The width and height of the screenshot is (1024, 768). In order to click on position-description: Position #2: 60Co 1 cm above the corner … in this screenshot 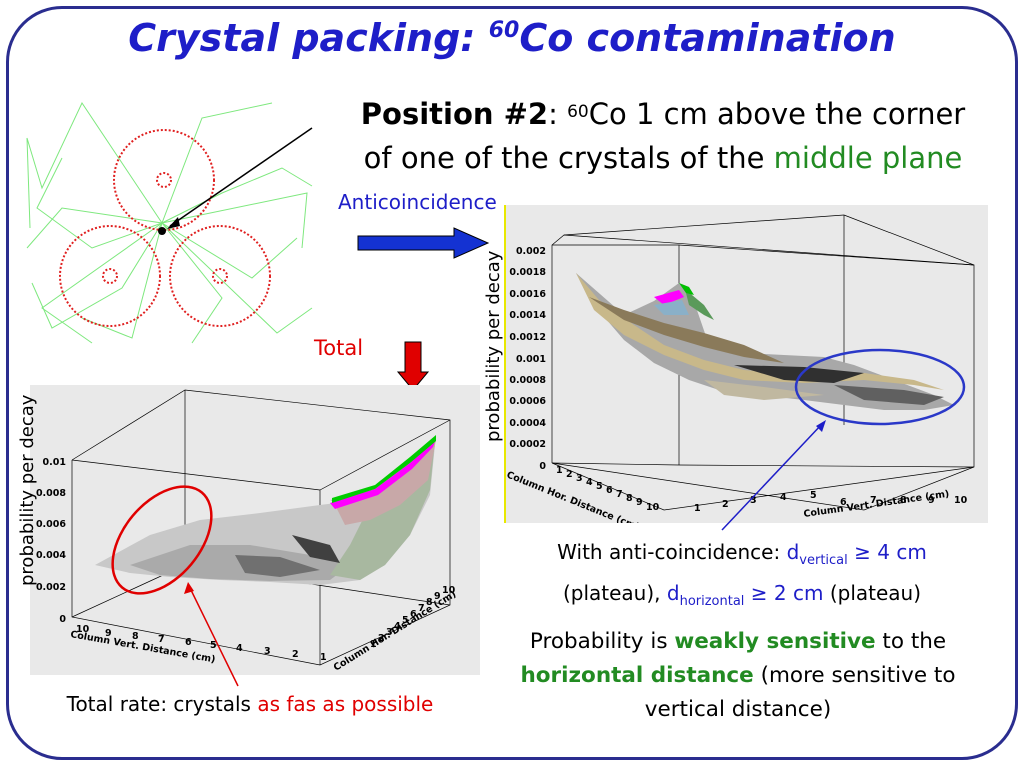, I will do `click(663, 136)`.